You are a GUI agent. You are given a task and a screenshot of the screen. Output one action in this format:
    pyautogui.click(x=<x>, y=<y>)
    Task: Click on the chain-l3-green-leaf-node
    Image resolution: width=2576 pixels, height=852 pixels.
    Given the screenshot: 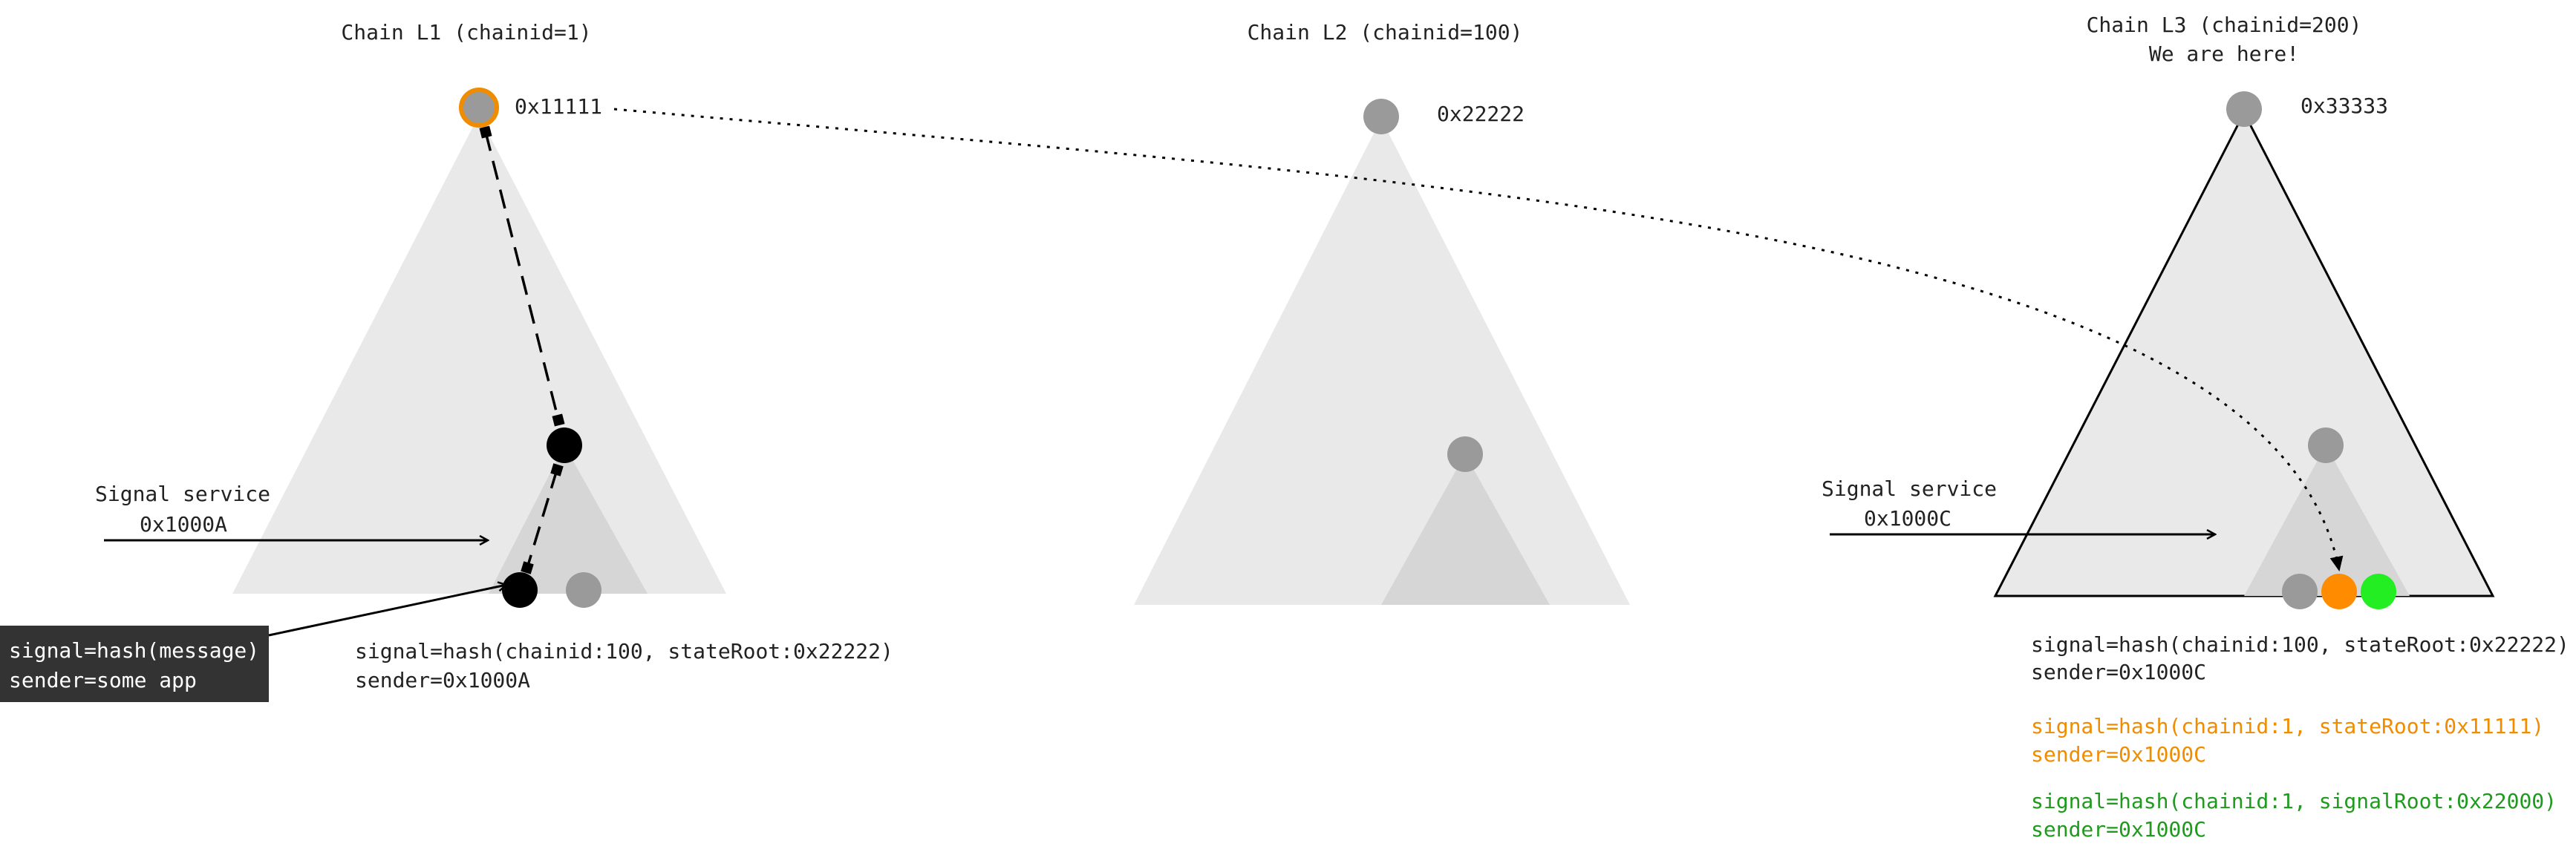 What is the action you would take?
    pyautogui.click(x=2378, y=591)
    